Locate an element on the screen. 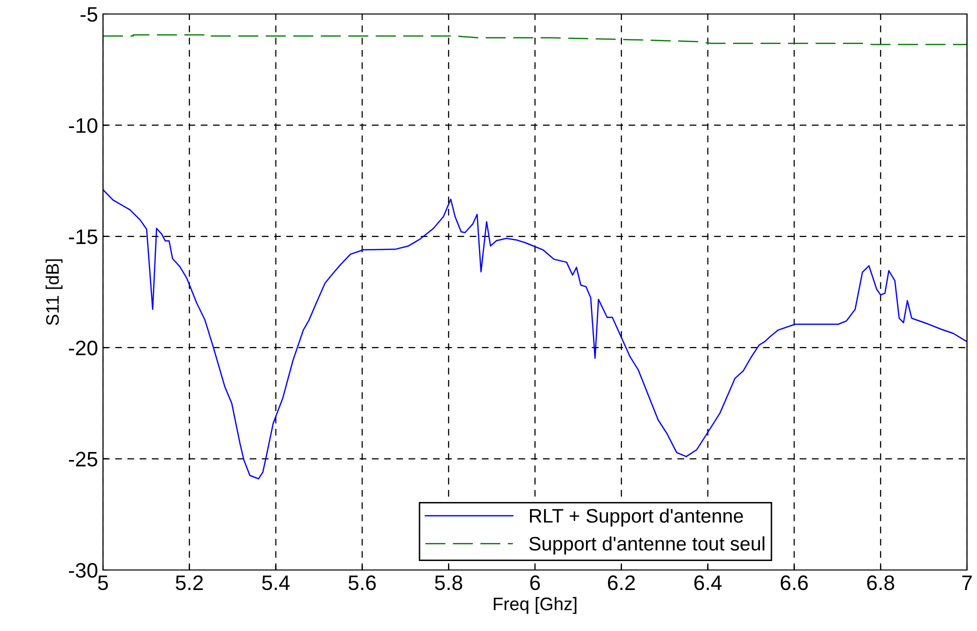 This screenshot has height=631, width=977. legend-label: Support d'antenne tout seul is located at coordinates (646, 545).